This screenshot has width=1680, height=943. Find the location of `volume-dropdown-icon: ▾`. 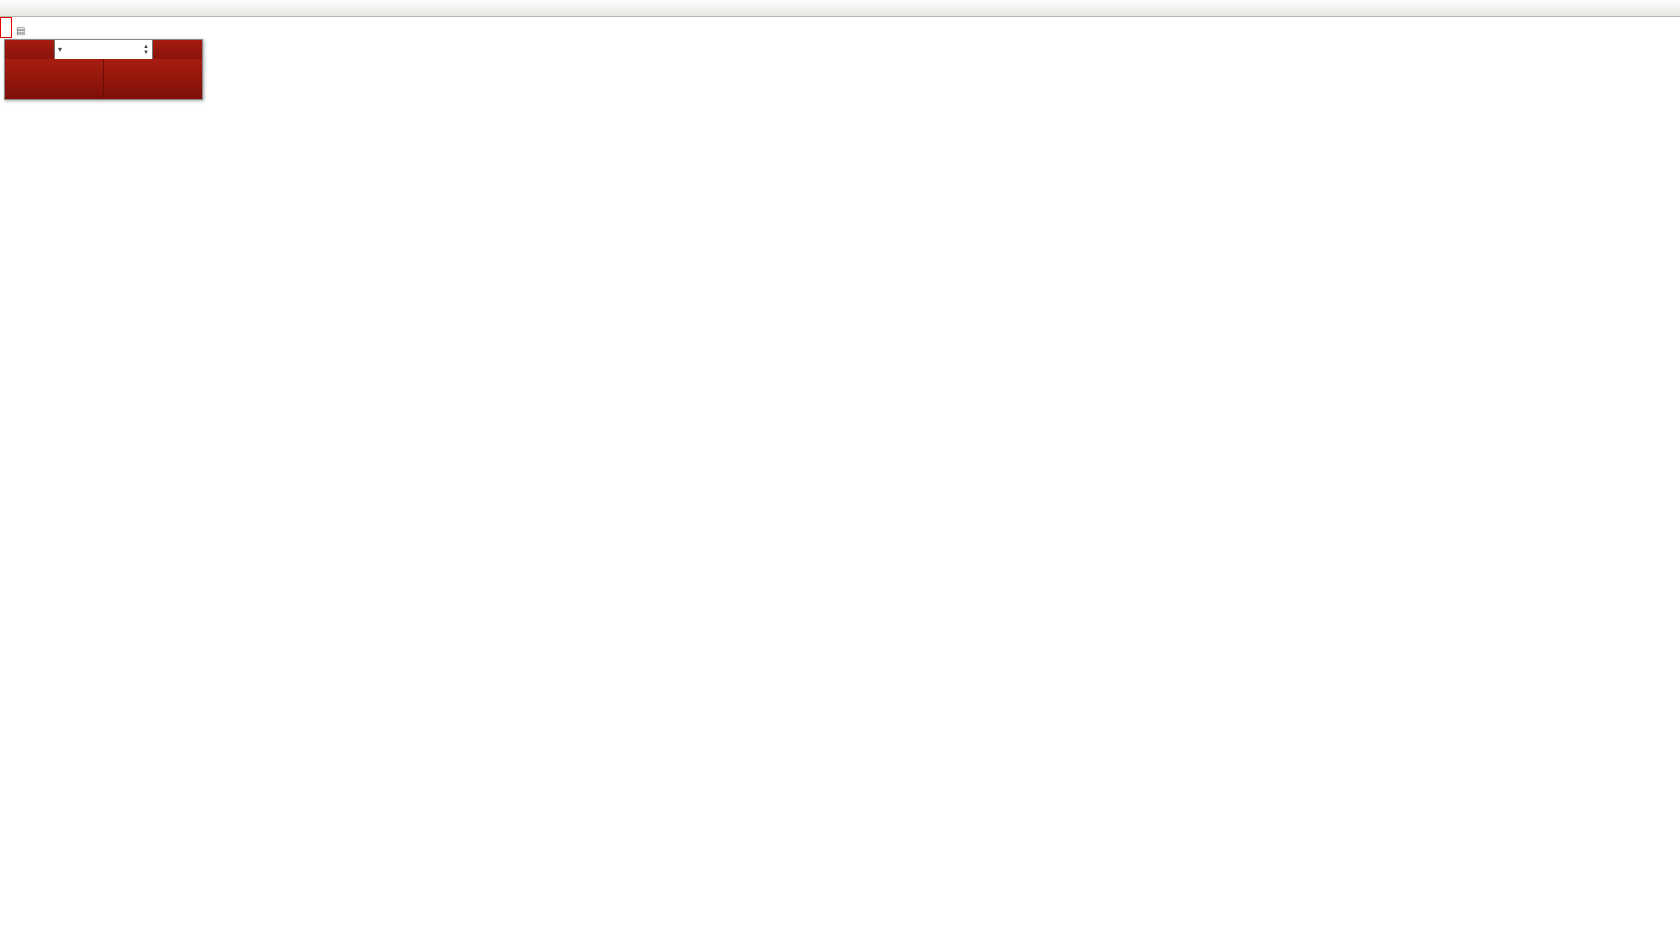

volume-dropdown-icon: ▾ is located at coordinates (60, 49).